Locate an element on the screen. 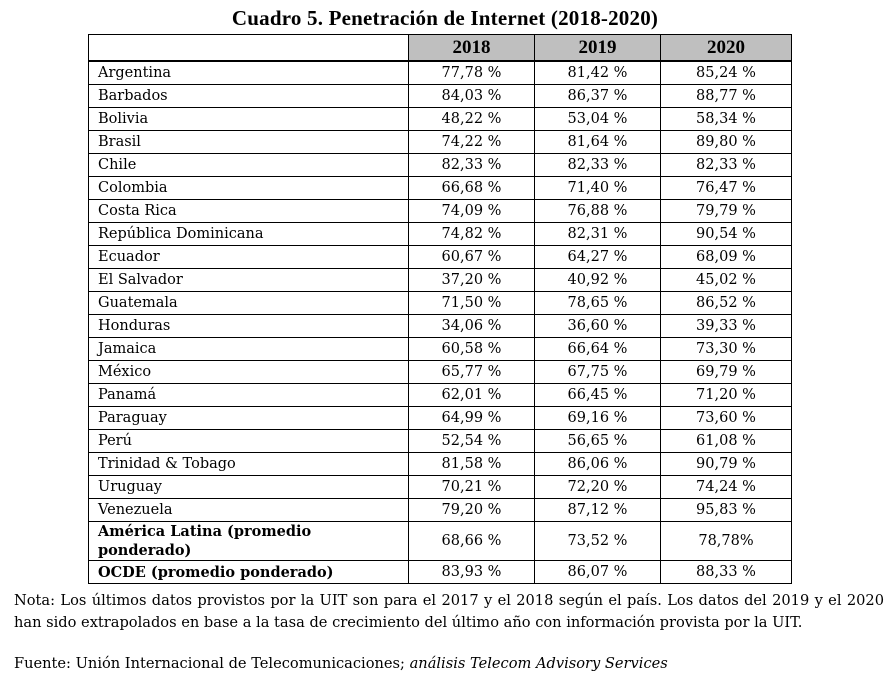 Image resolution: width=890 pixels, height=677 pixels. value-cell-2020: 88,33 % is located at coordinates (726, 572).